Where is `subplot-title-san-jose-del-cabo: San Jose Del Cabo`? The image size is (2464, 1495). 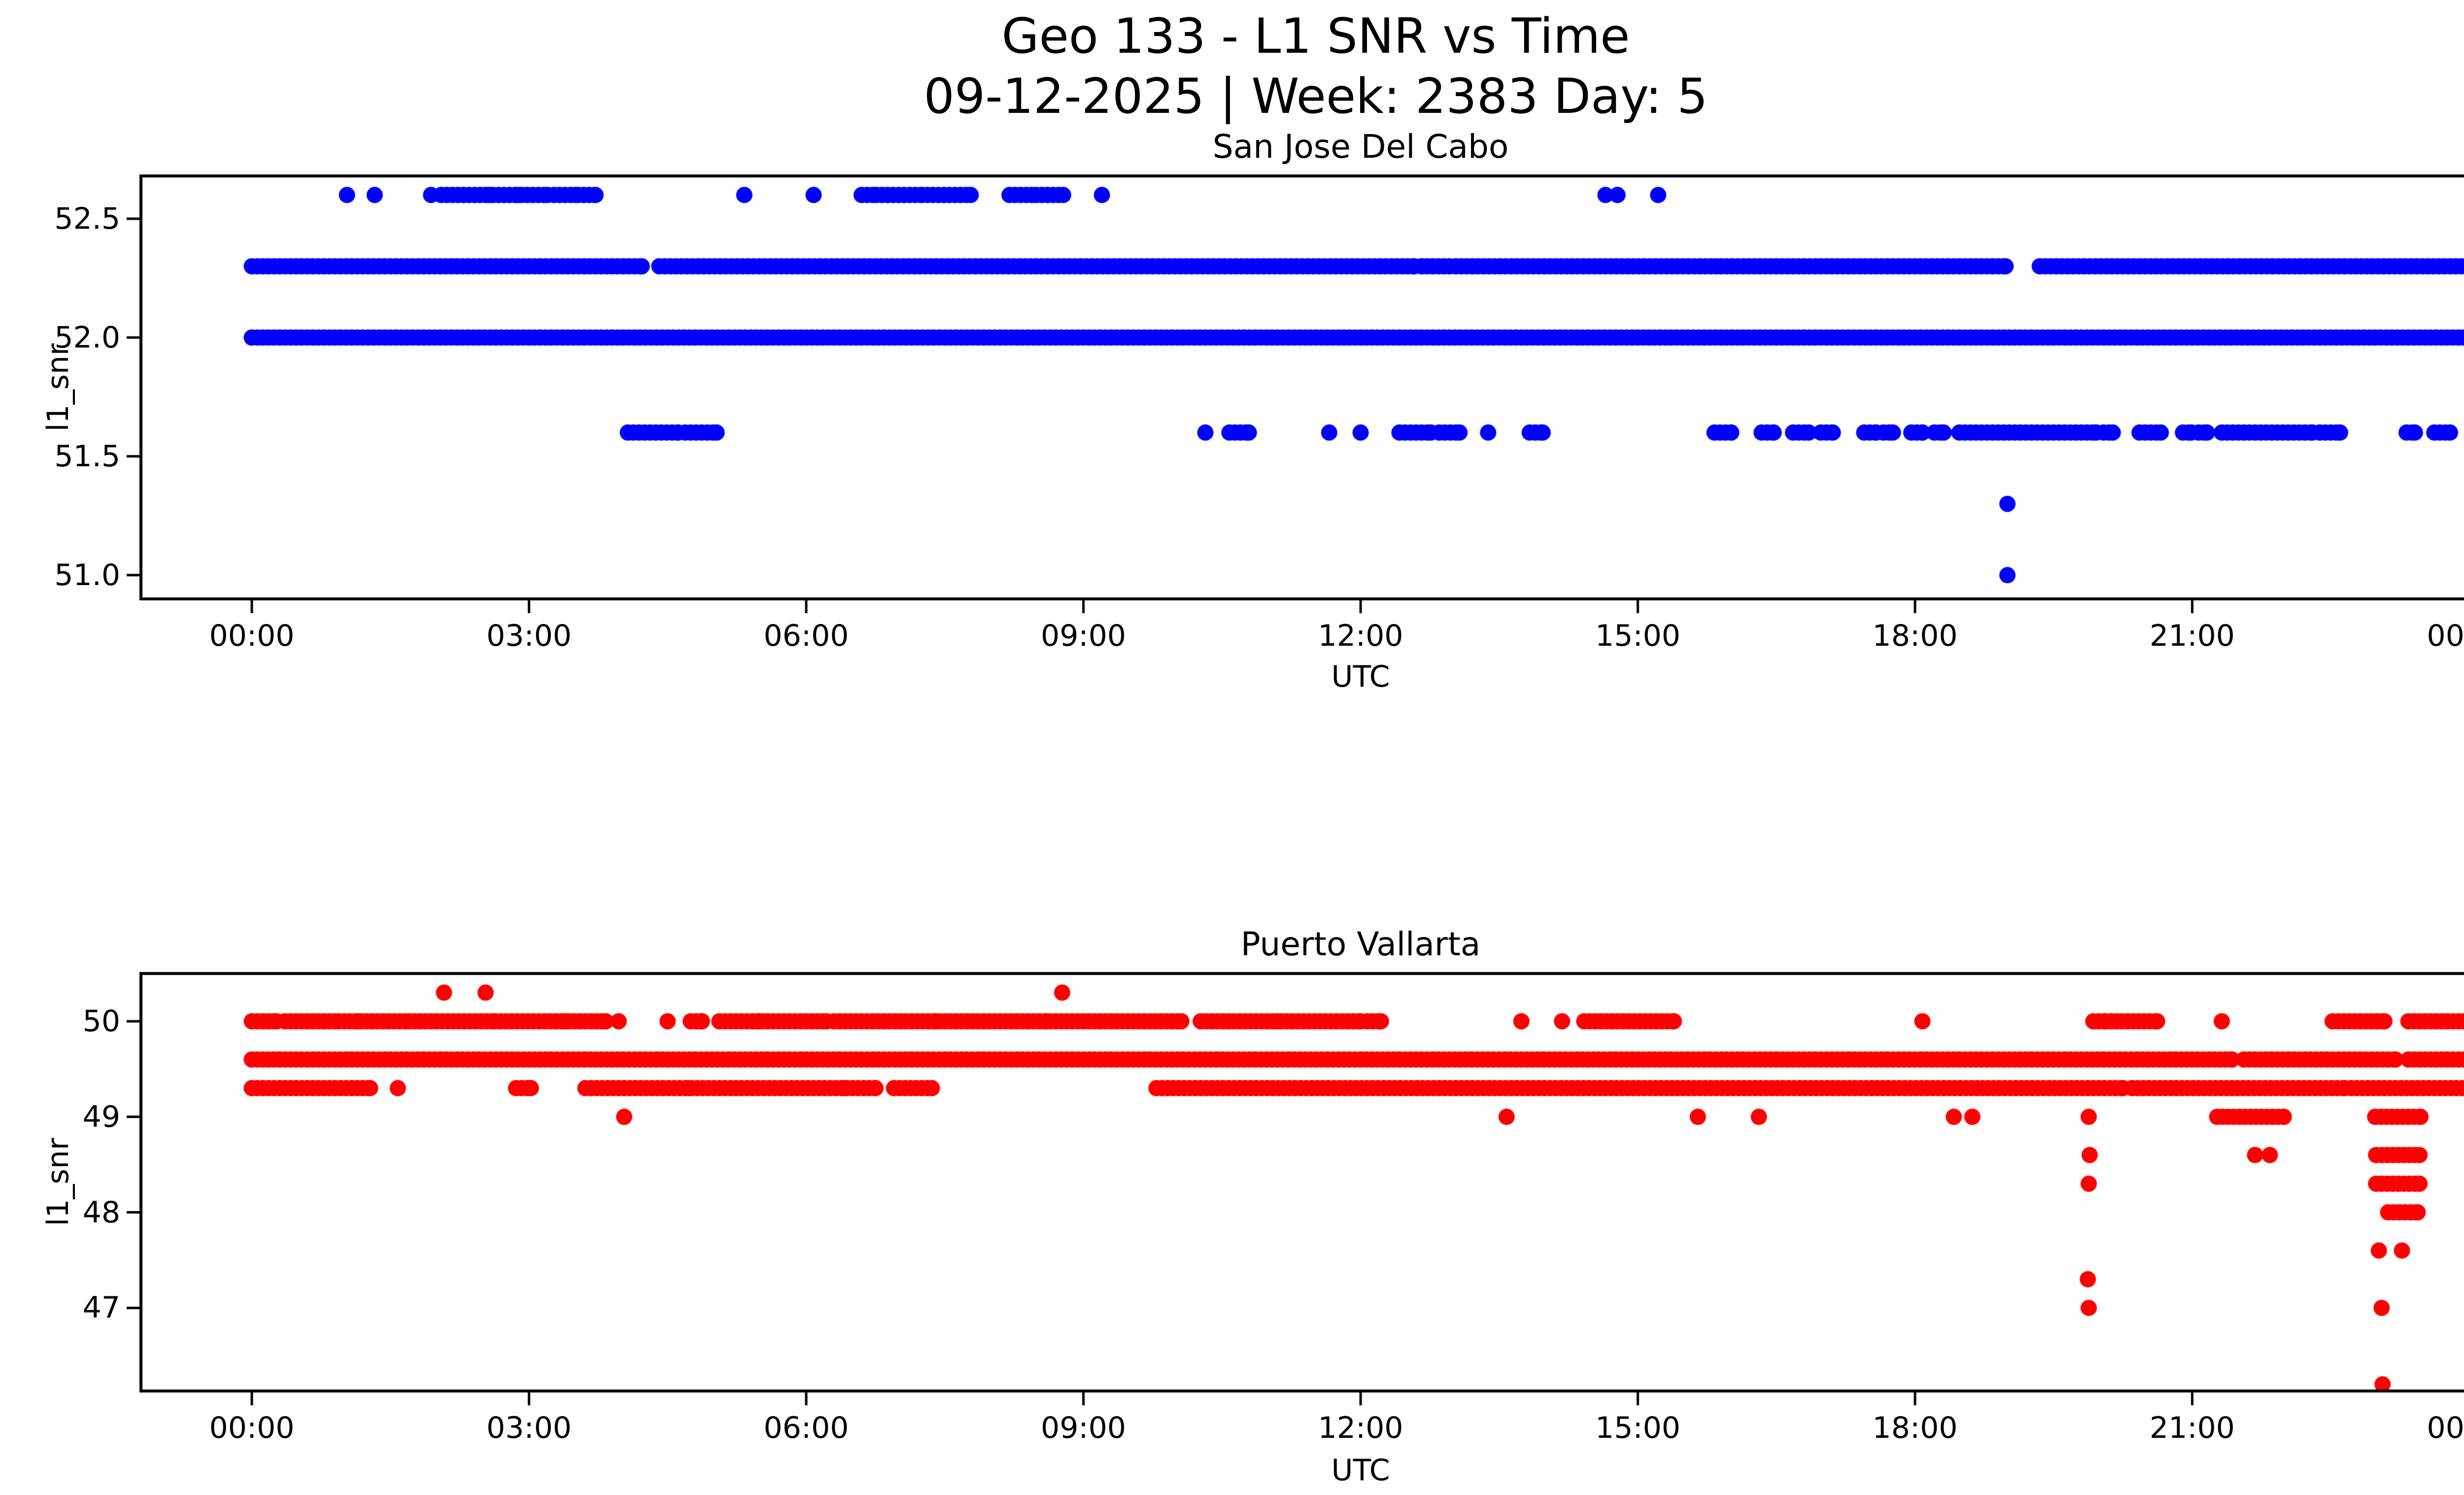 subplot-title-san-jose-del-cabo: San Jose Del Cabo is located at coordinates (1360, 147).